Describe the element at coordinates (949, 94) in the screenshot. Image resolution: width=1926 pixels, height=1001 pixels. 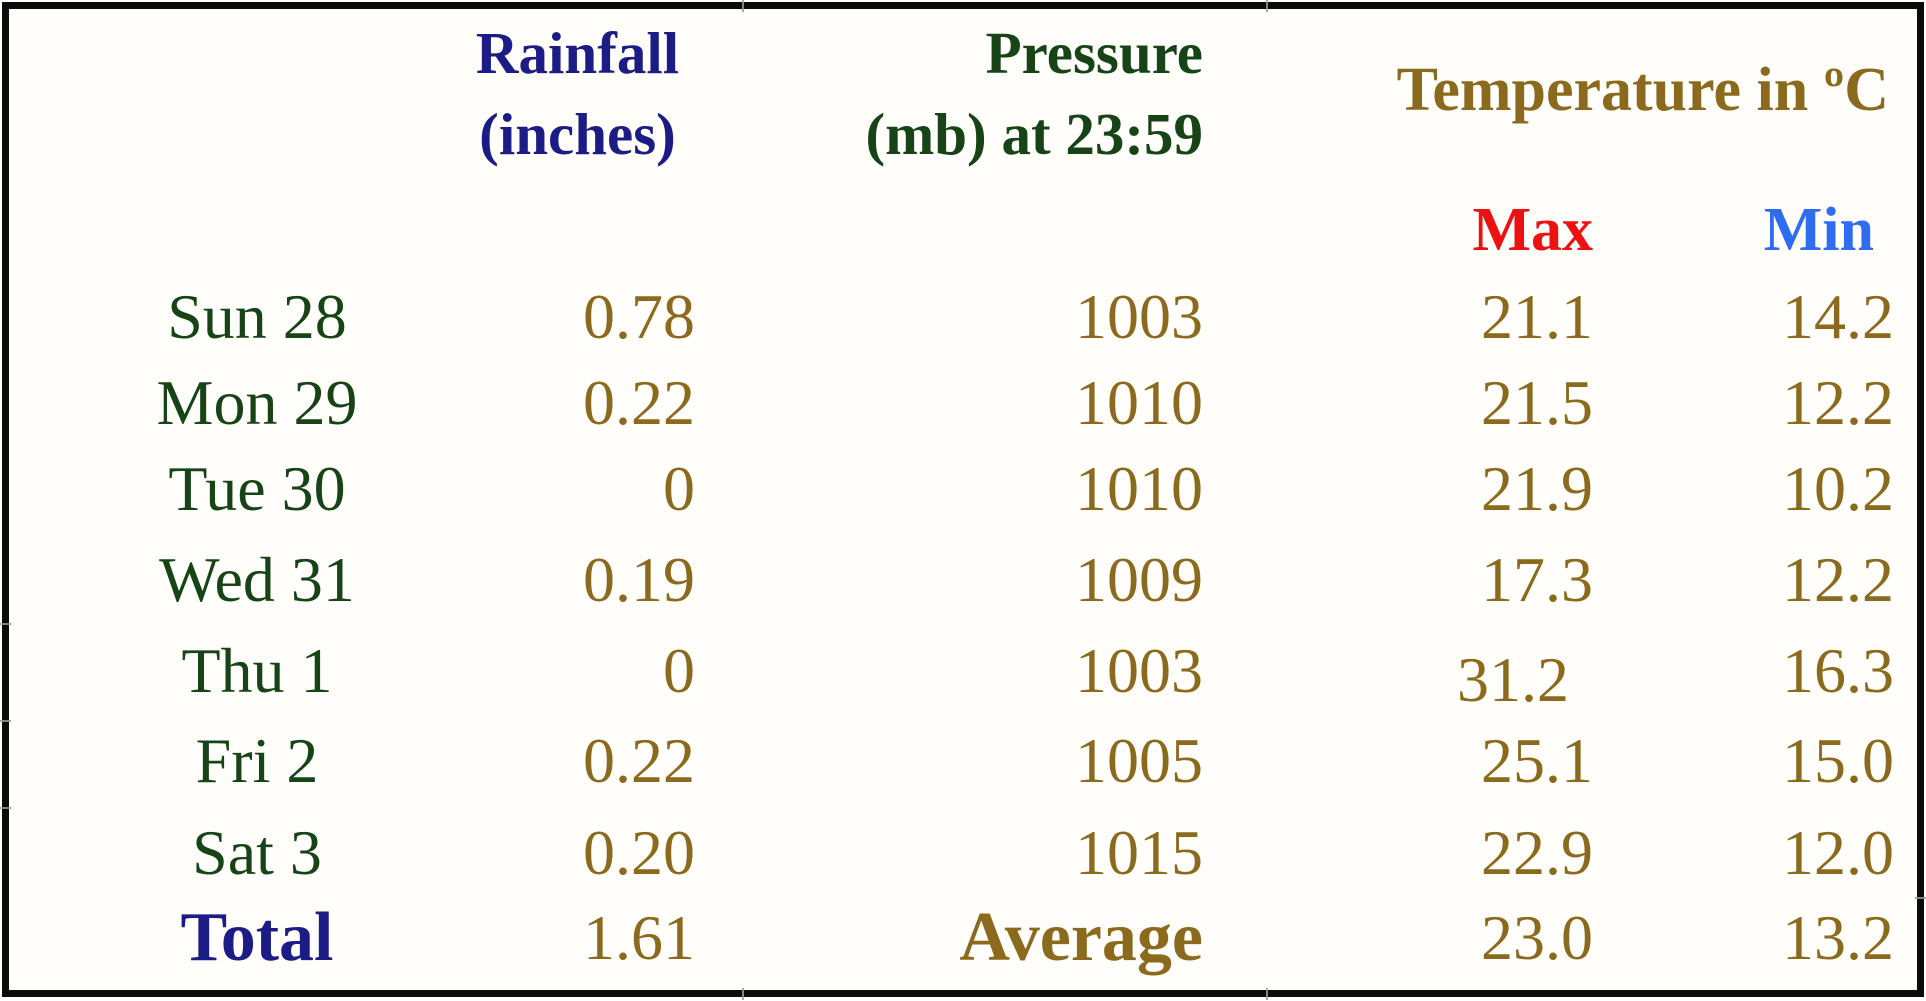
I see `column-header-pressure: Pressure (mb) at 23:59` at that location.